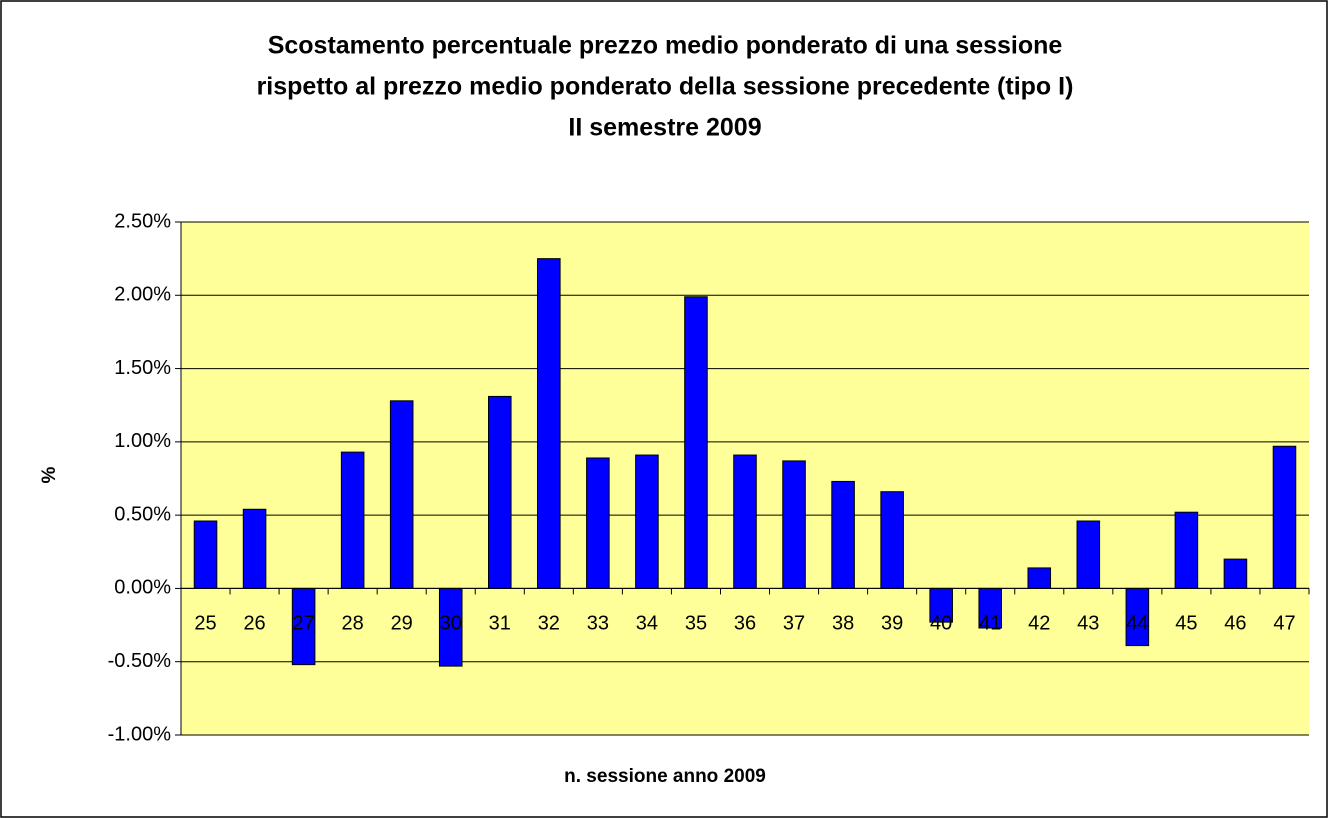 The width and height of the screenshot is (1328, 818). I want to click on x-axis-title: n. sessione anno 2009, so click(665, 776).